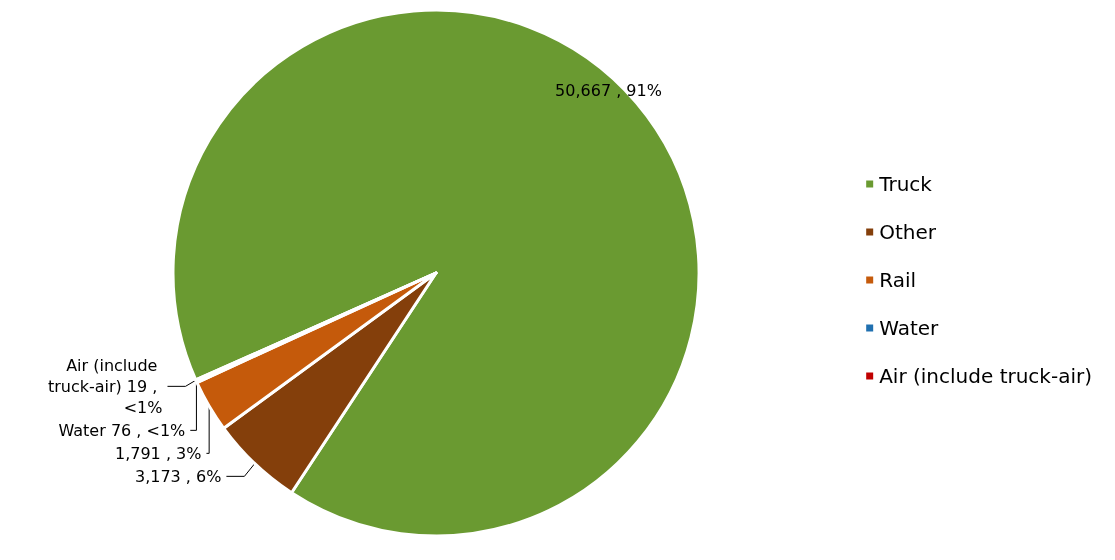  What do you see at coordinates (985, 376) in the screenshot?
I see `legend-label: Air (include truck-air)` at bounding box center [985, 376].